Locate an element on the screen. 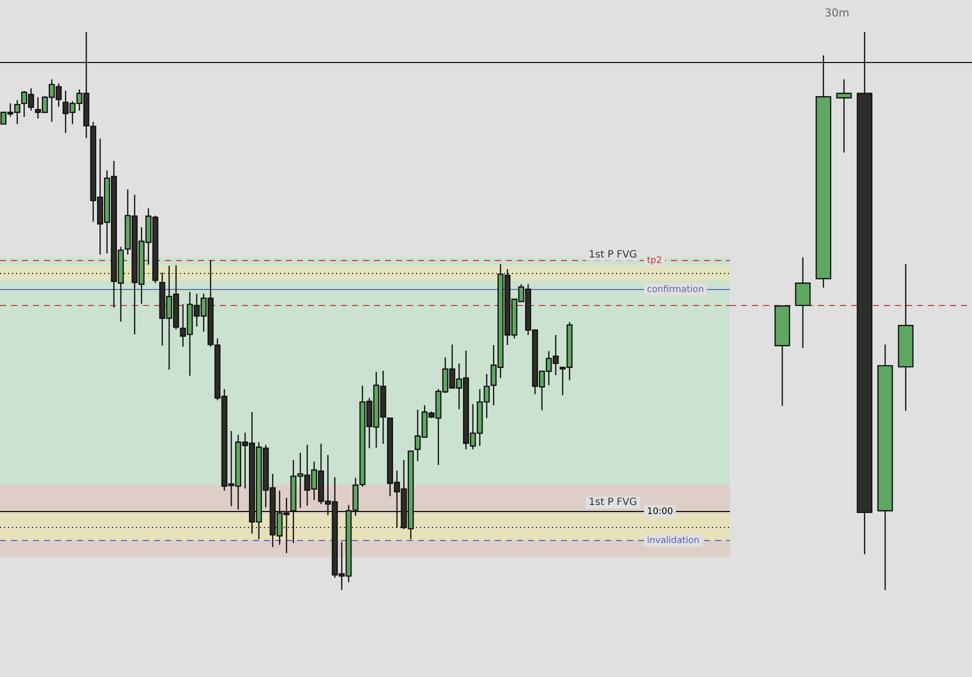  ref-line-label: invalidation is located at coordinates (673, 541).